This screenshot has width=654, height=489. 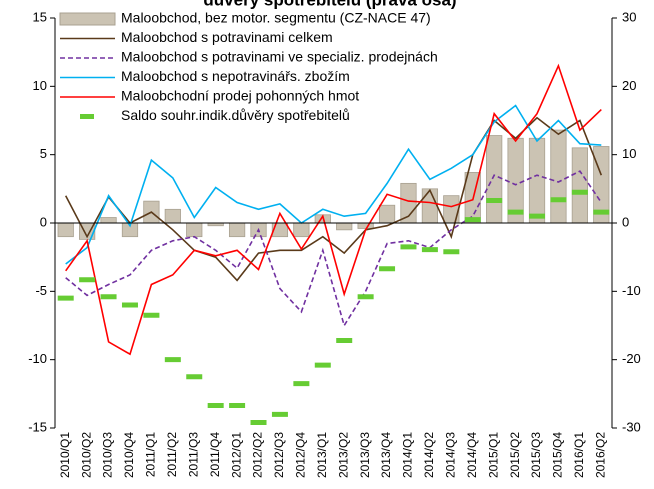 What do you see at coordinates (343, 455) in the screenshot?
I see `x-tick-label: 2013/Q2` at bounding box center [343, 455].